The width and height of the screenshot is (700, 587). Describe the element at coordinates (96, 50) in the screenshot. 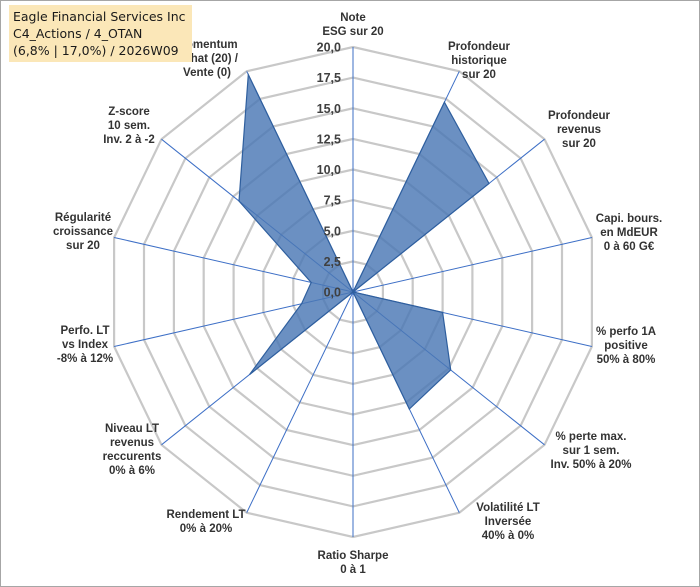

I see `title-period: (6,8% | 17,0%) / 2026W09` at that location.